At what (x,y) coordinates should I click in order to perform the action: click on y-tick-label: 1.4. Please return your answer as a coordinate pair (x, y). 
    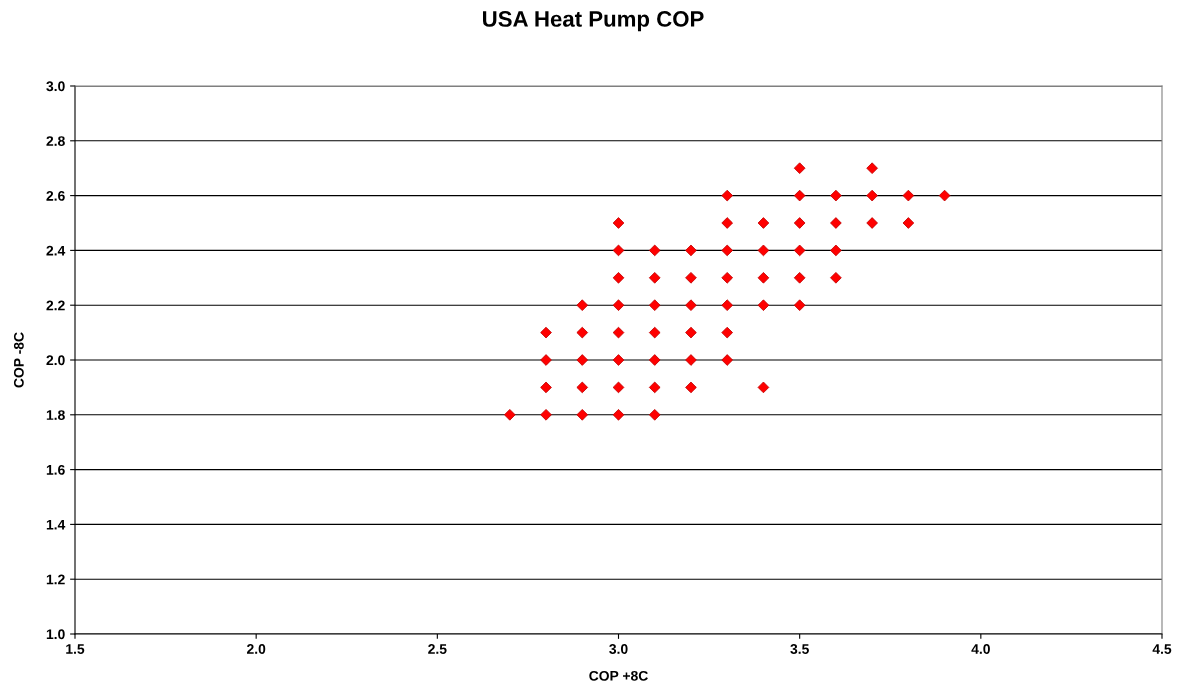
    Looking at the image, I should click on (56, 524).